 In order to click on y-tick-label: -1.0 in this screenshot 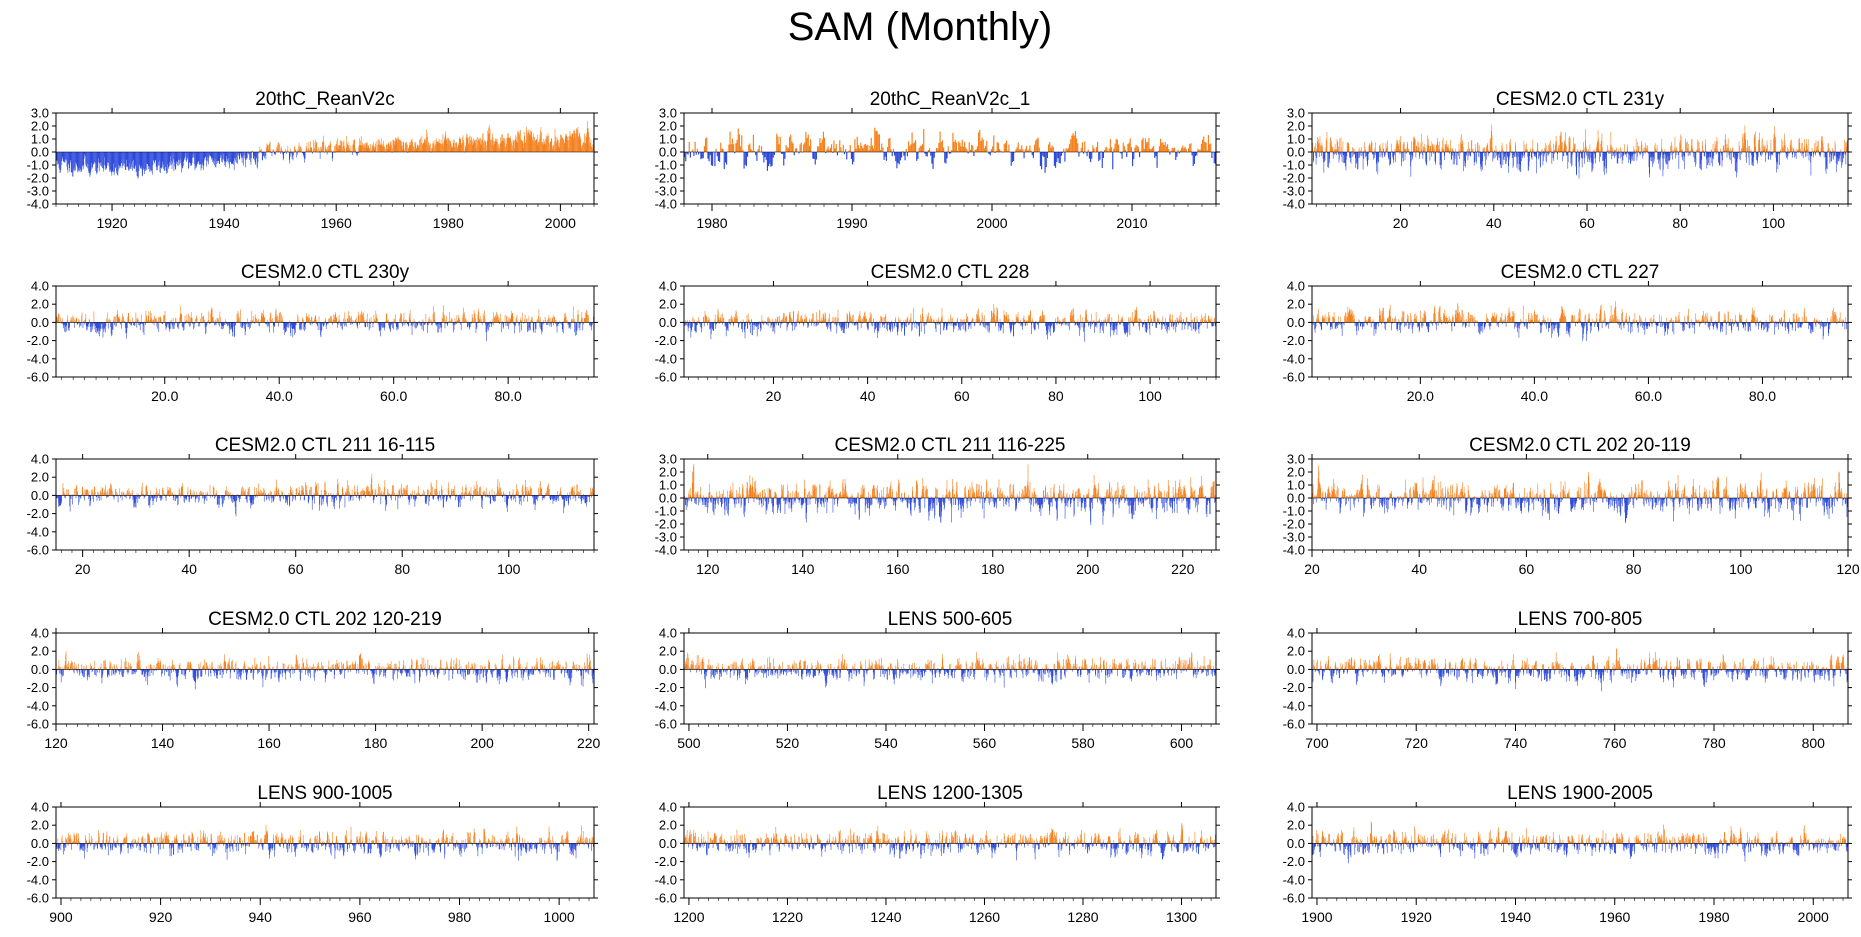, I will do `click(666, 165)`.